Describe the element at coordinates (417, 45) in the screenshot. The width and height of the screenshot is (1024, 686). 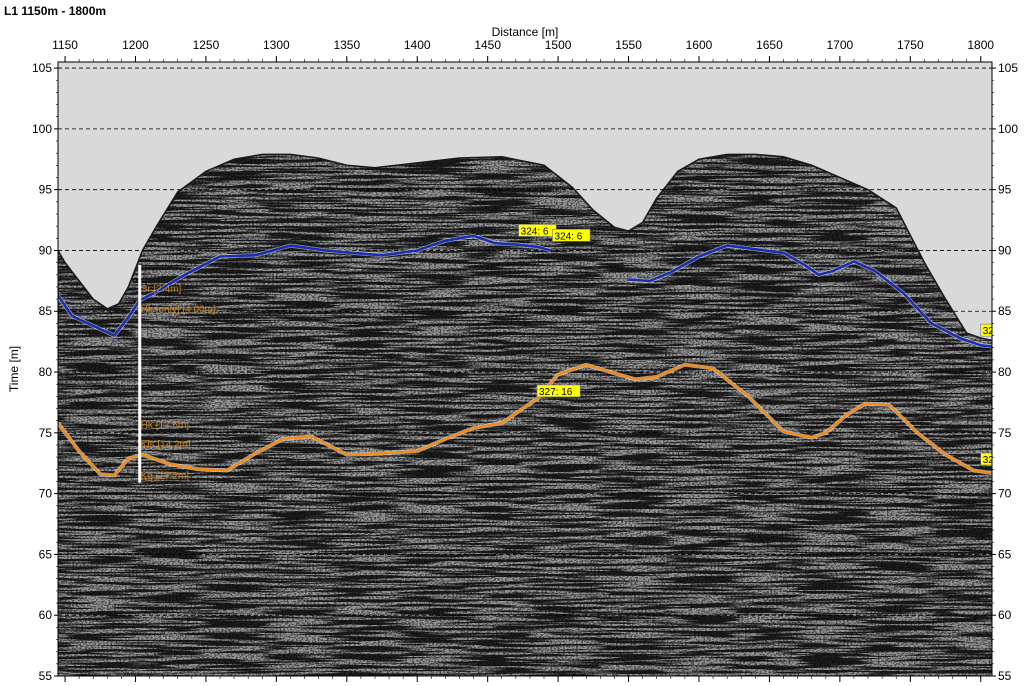
I see `x-tick-label: 1400` at that location.